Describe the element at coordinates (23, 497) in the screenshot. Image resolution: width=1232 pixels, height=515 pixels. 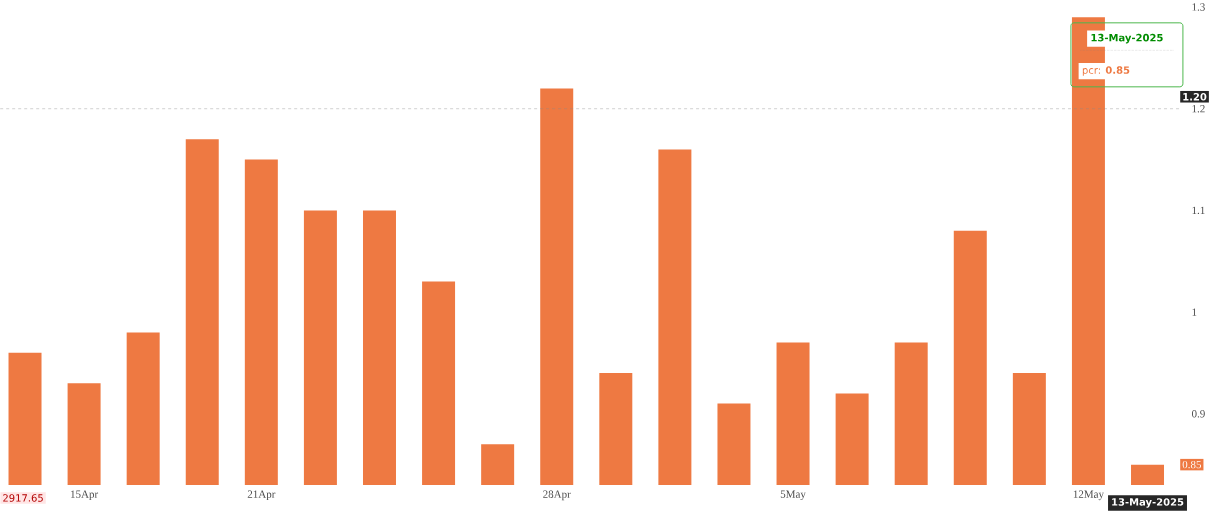
I see `text: 2917.65` at that location.